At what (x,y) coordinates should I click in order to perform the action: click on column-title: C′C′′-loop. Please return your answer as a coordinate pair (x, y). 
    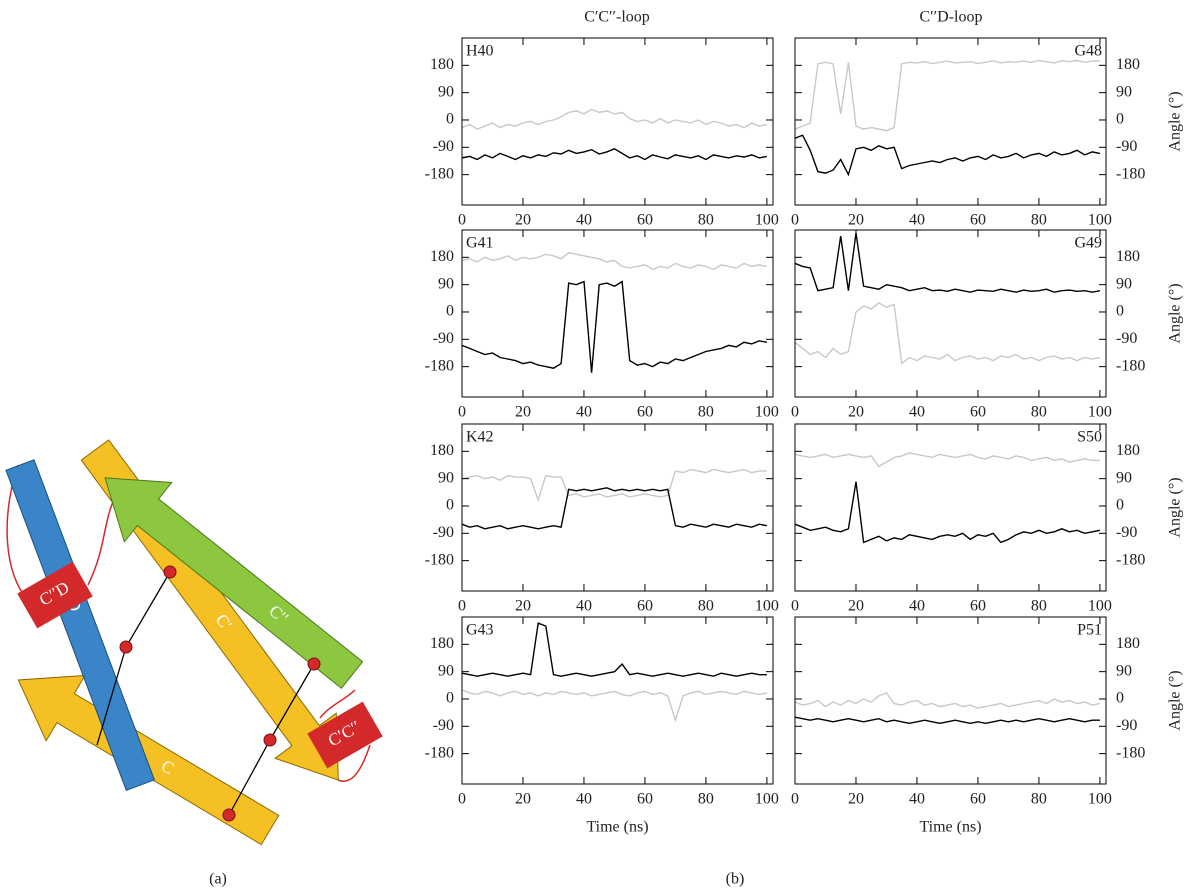
    Looking at the image, I should click on (617, 17).